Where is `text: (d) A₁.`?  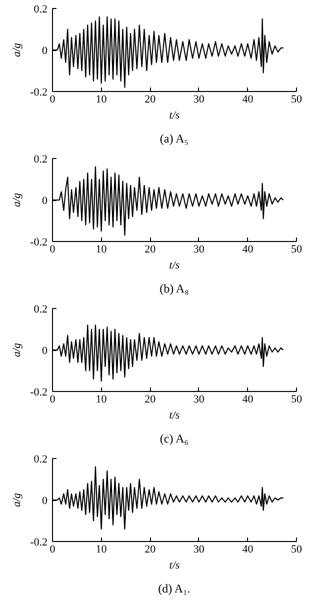 text: (d) A₁. is located at coordinates (174, 589).